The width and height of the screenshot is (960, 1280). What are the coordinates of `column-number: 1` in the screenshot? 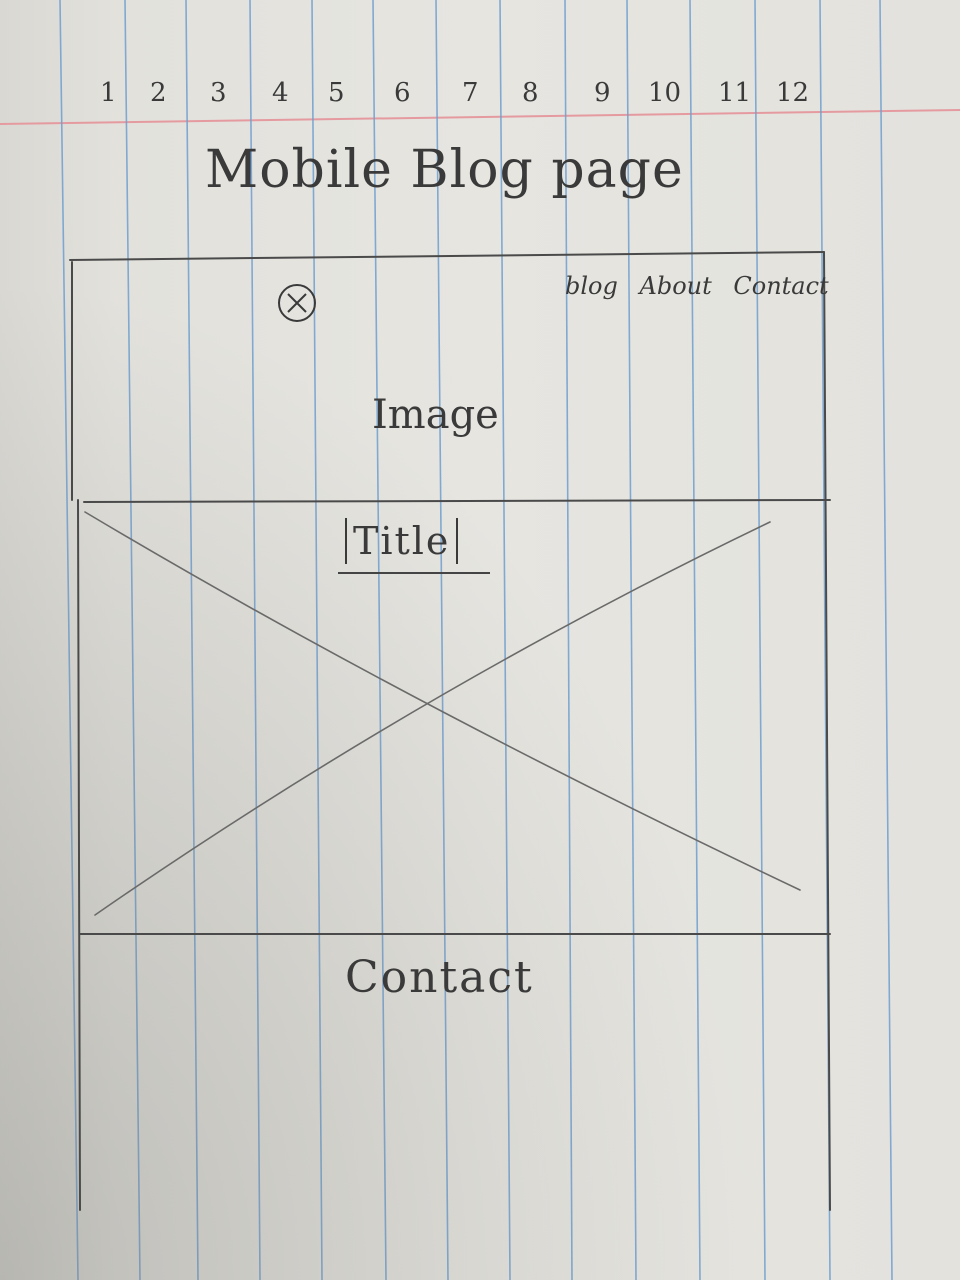 It's located at (108, 93).